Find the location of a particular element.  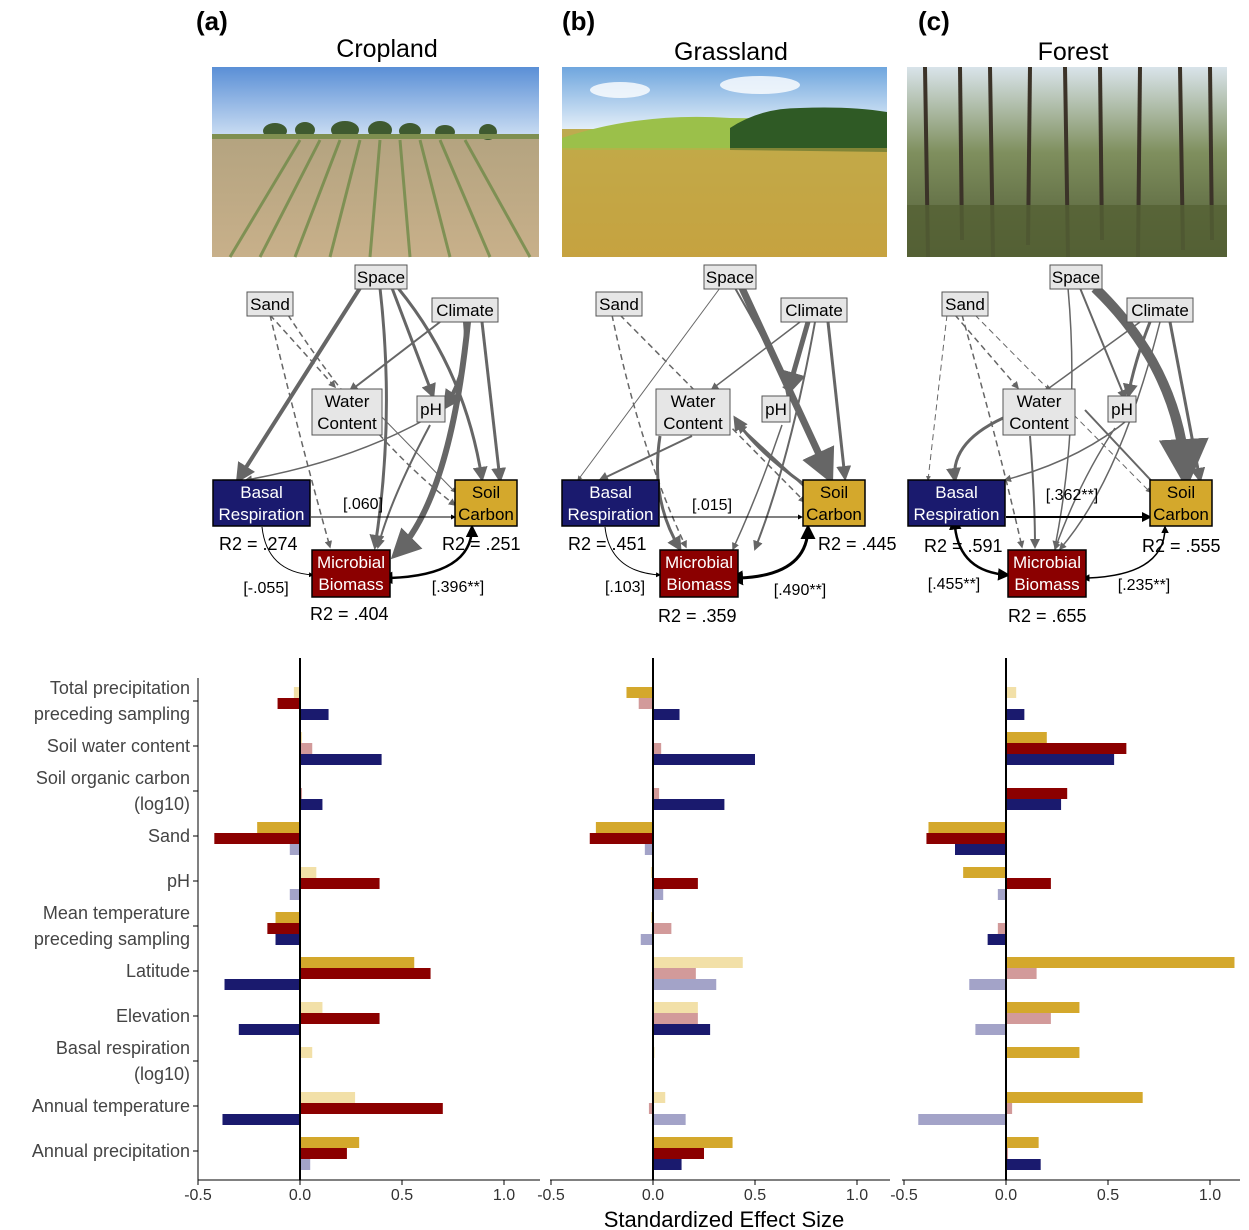

category-label: Elevation is located at coordinates (153, 1016).